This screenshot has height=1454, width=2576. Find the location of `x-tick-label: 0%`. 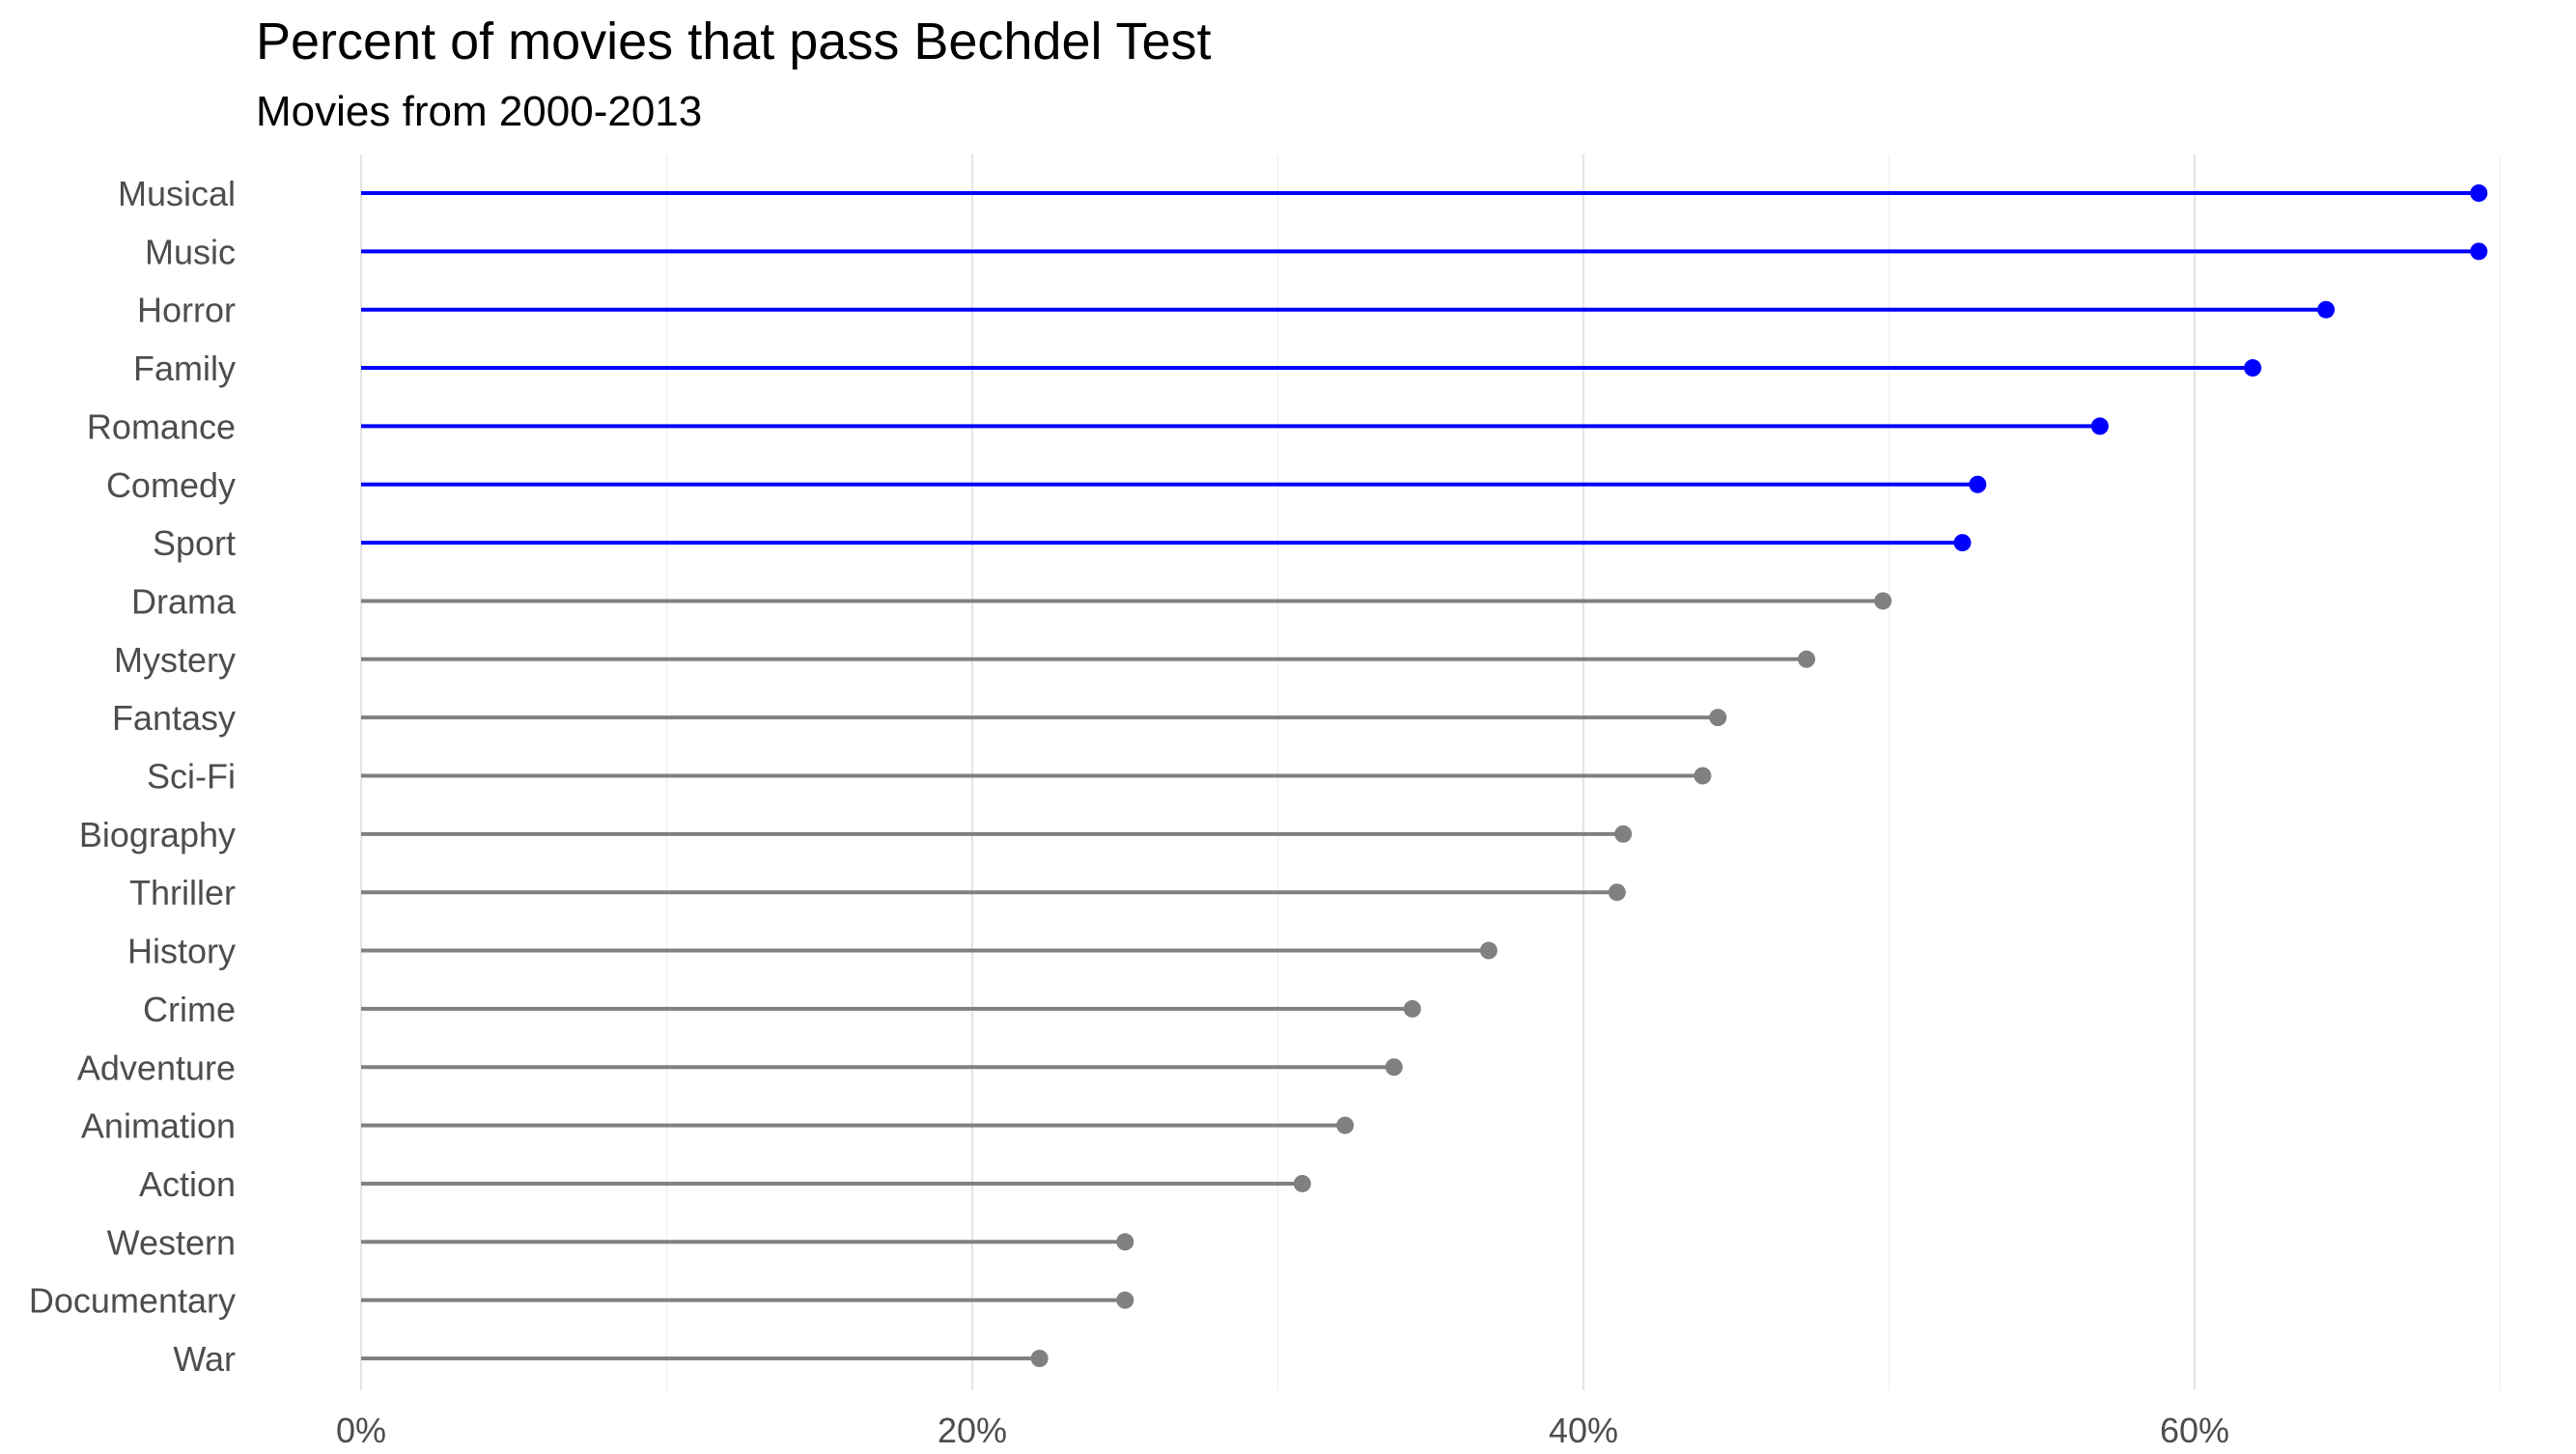

x-tick-label: 0% is located at coordinates (361, 1430).